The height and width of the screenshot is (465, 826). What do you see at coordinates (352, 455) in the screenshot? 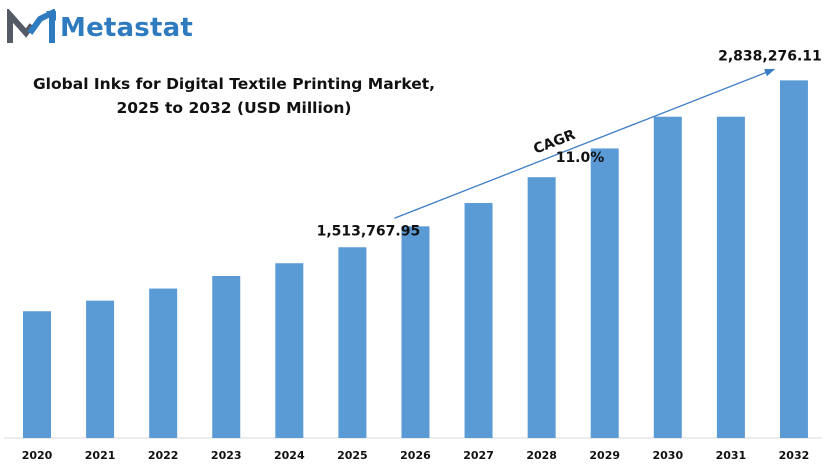
I see `x-tick-label-2025: 2025` at bounding box center [352, 455].